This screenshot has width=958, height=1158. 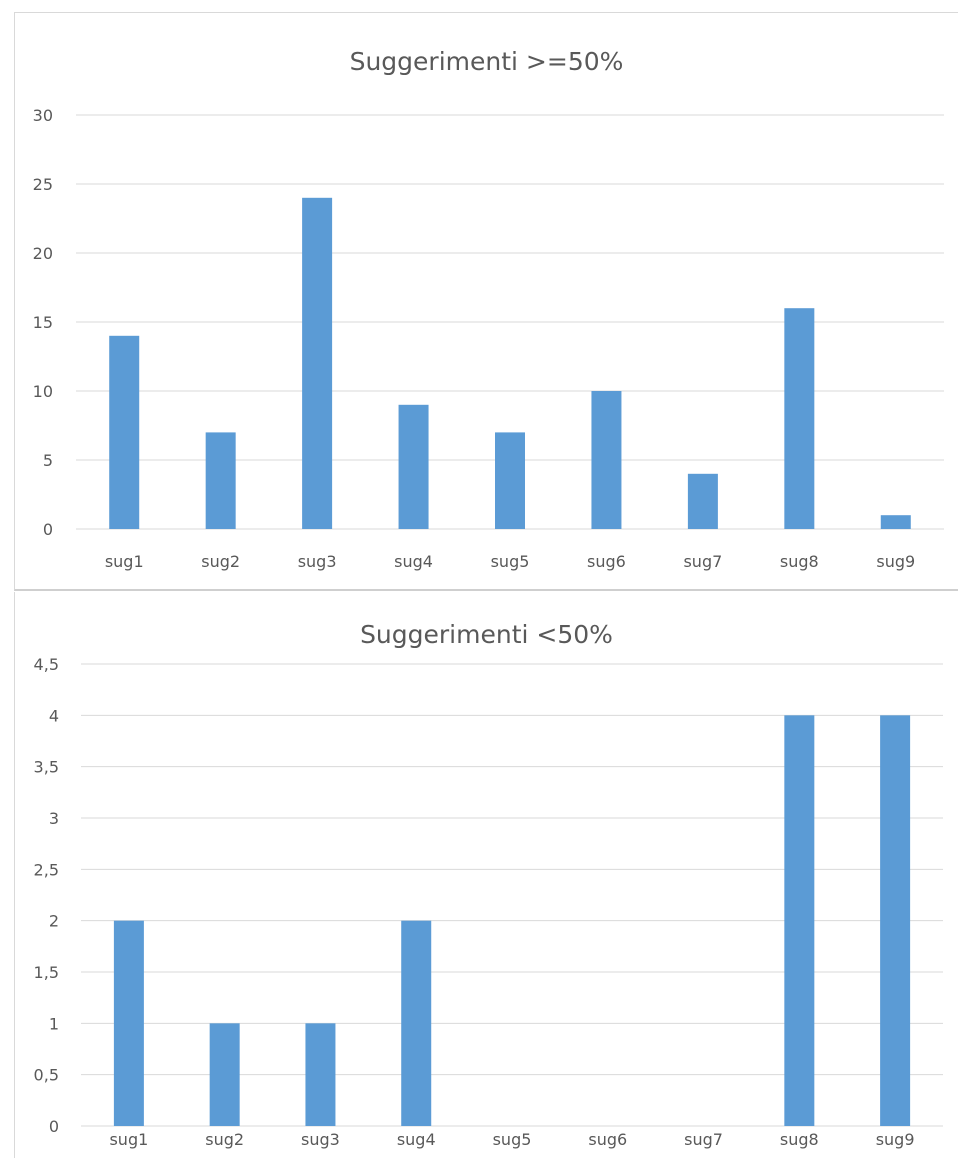 I want to click on y-tick-label: 3, so click(x=54, y=818).